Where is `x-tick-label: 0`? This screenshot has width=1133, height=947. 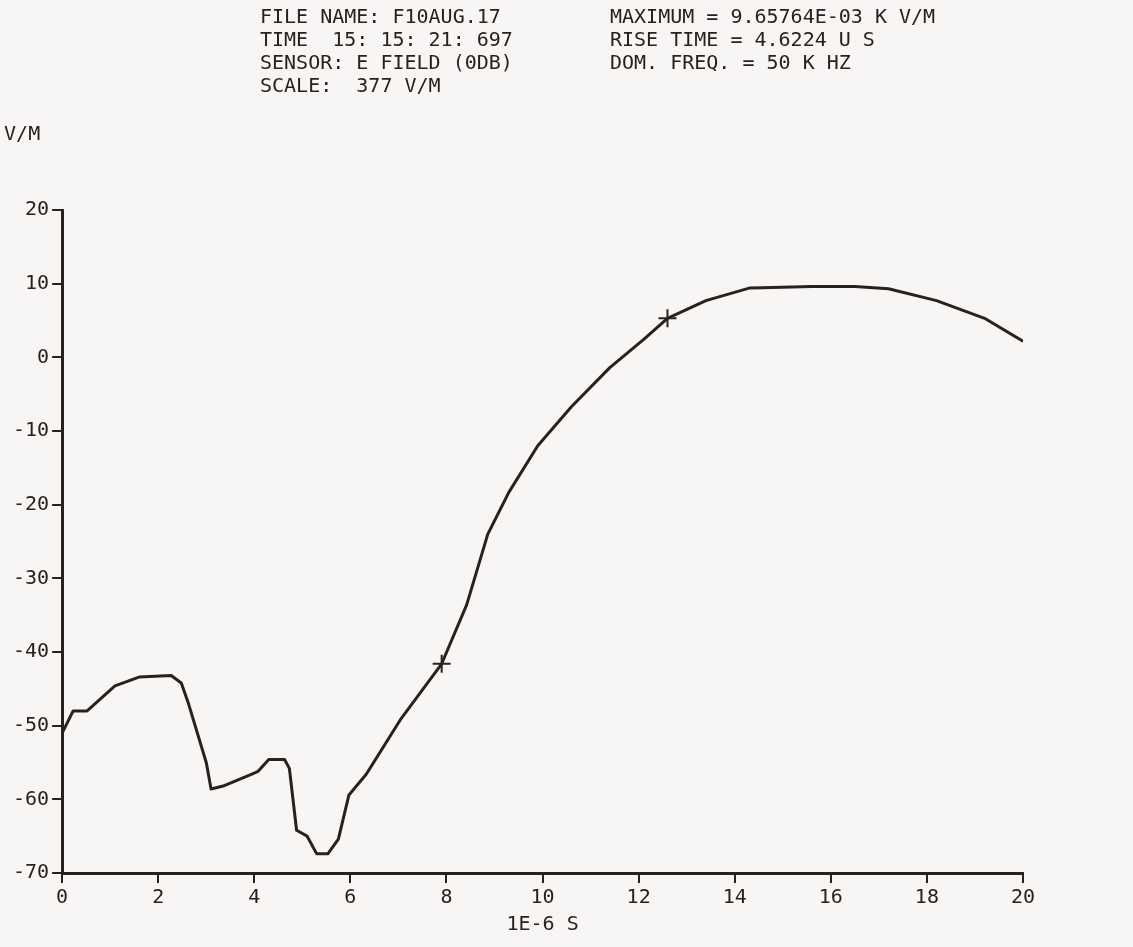 x-tick-label: 0 is located at coordinates (62, 896).